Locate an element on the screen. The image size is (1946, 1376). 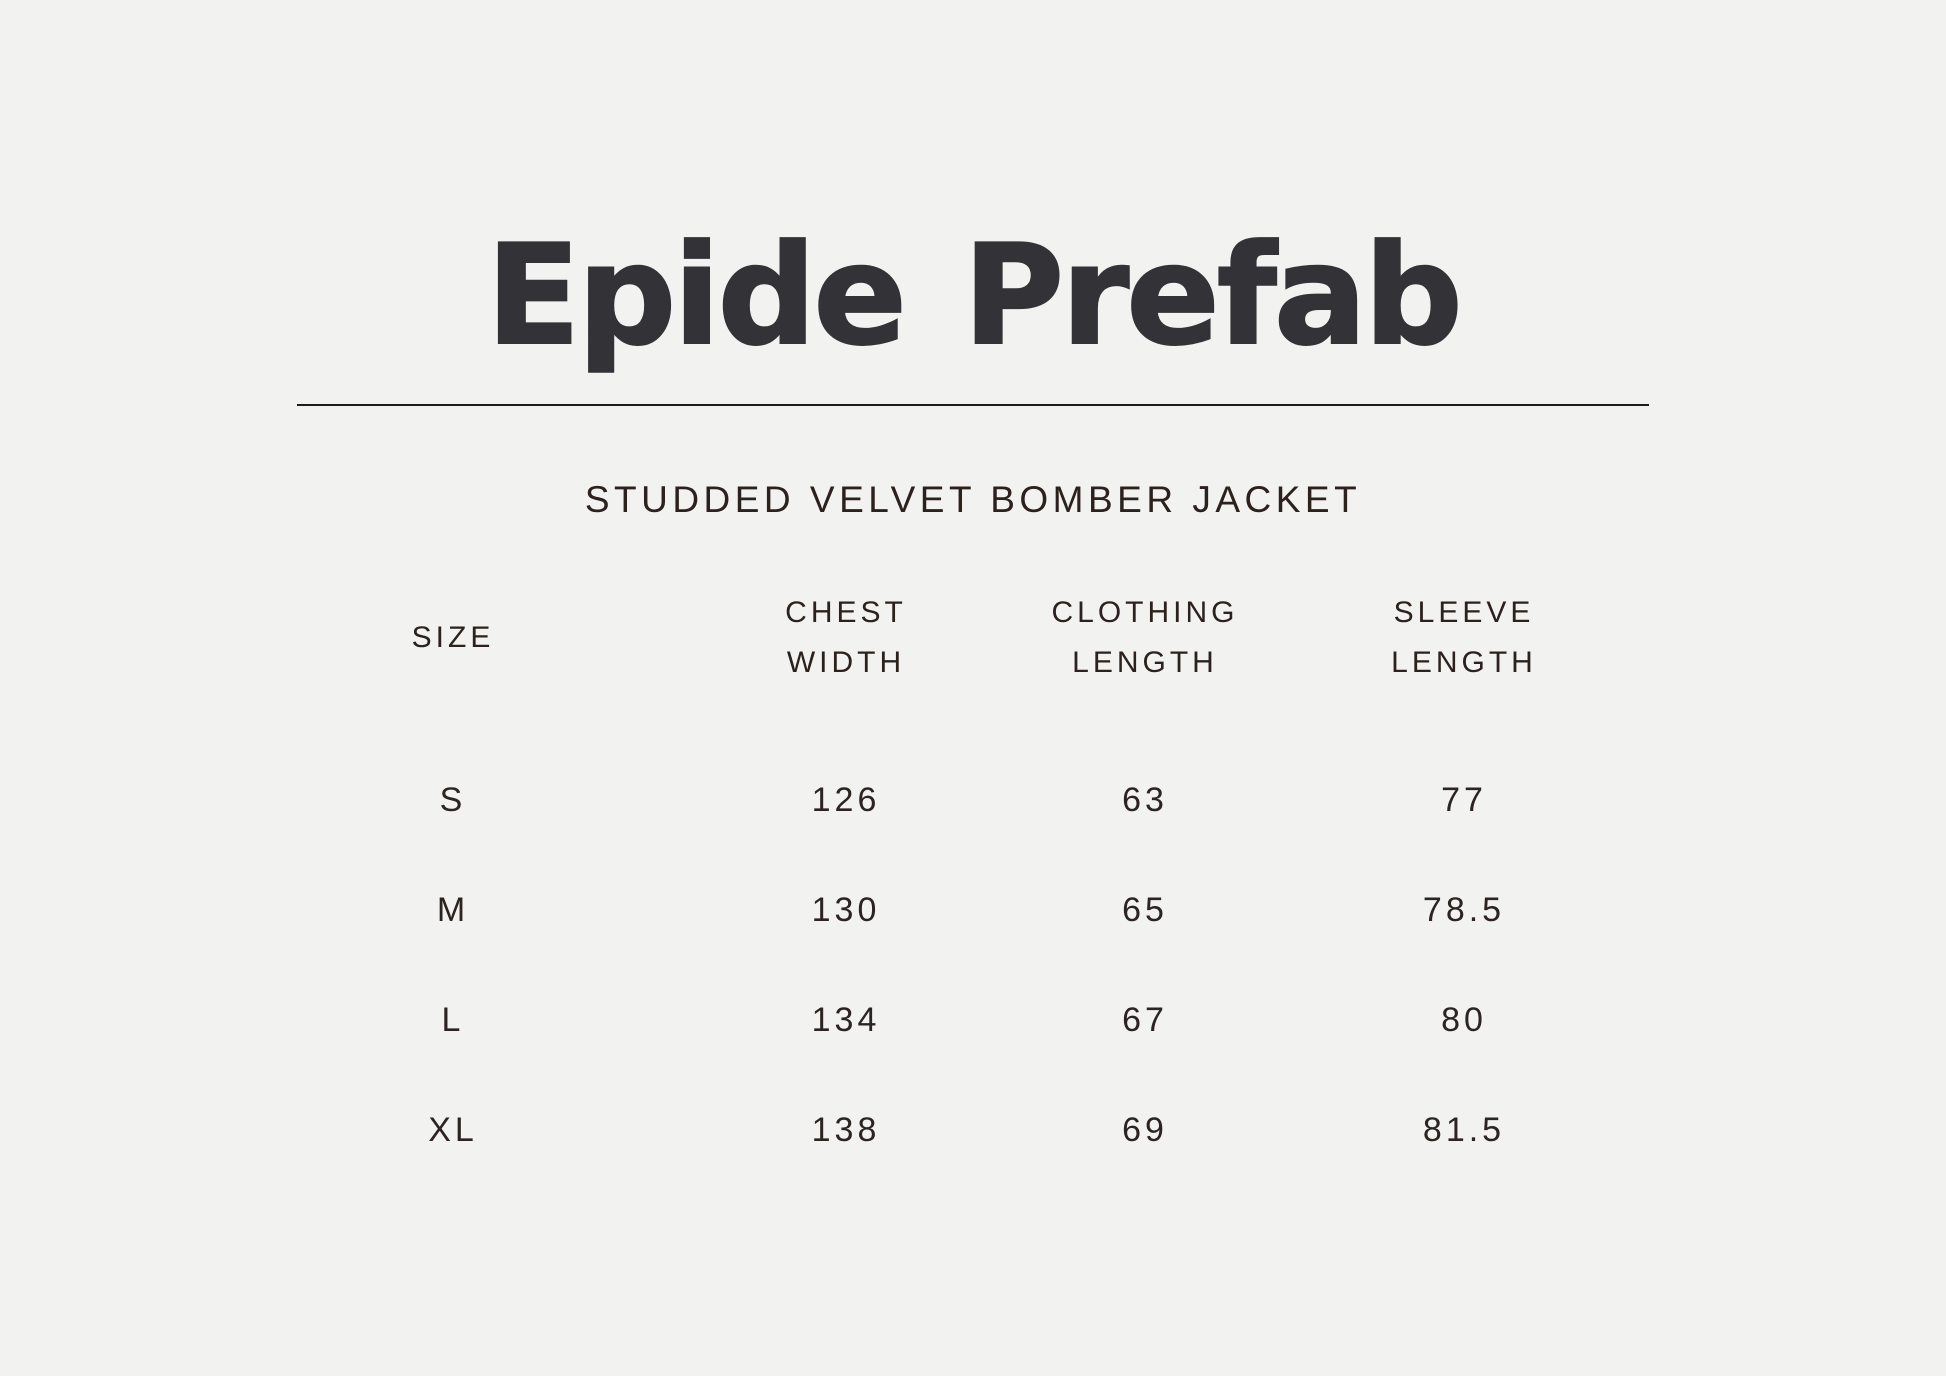
header-line: CLOTHING is located at coordinates (1145, 612).